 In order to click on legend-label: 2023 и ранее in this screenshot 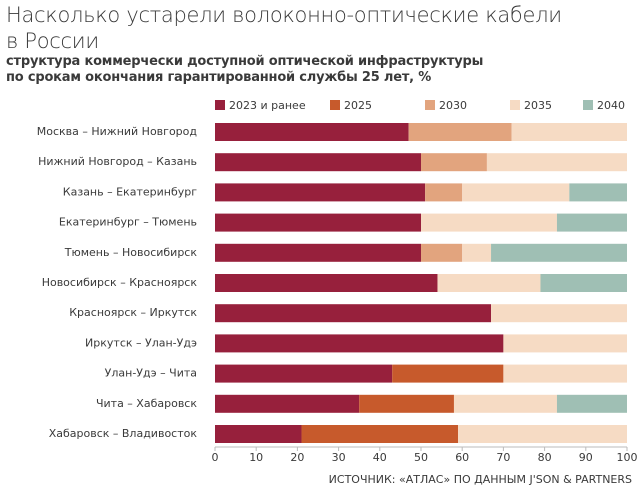, I will do `click(267, 105)`.